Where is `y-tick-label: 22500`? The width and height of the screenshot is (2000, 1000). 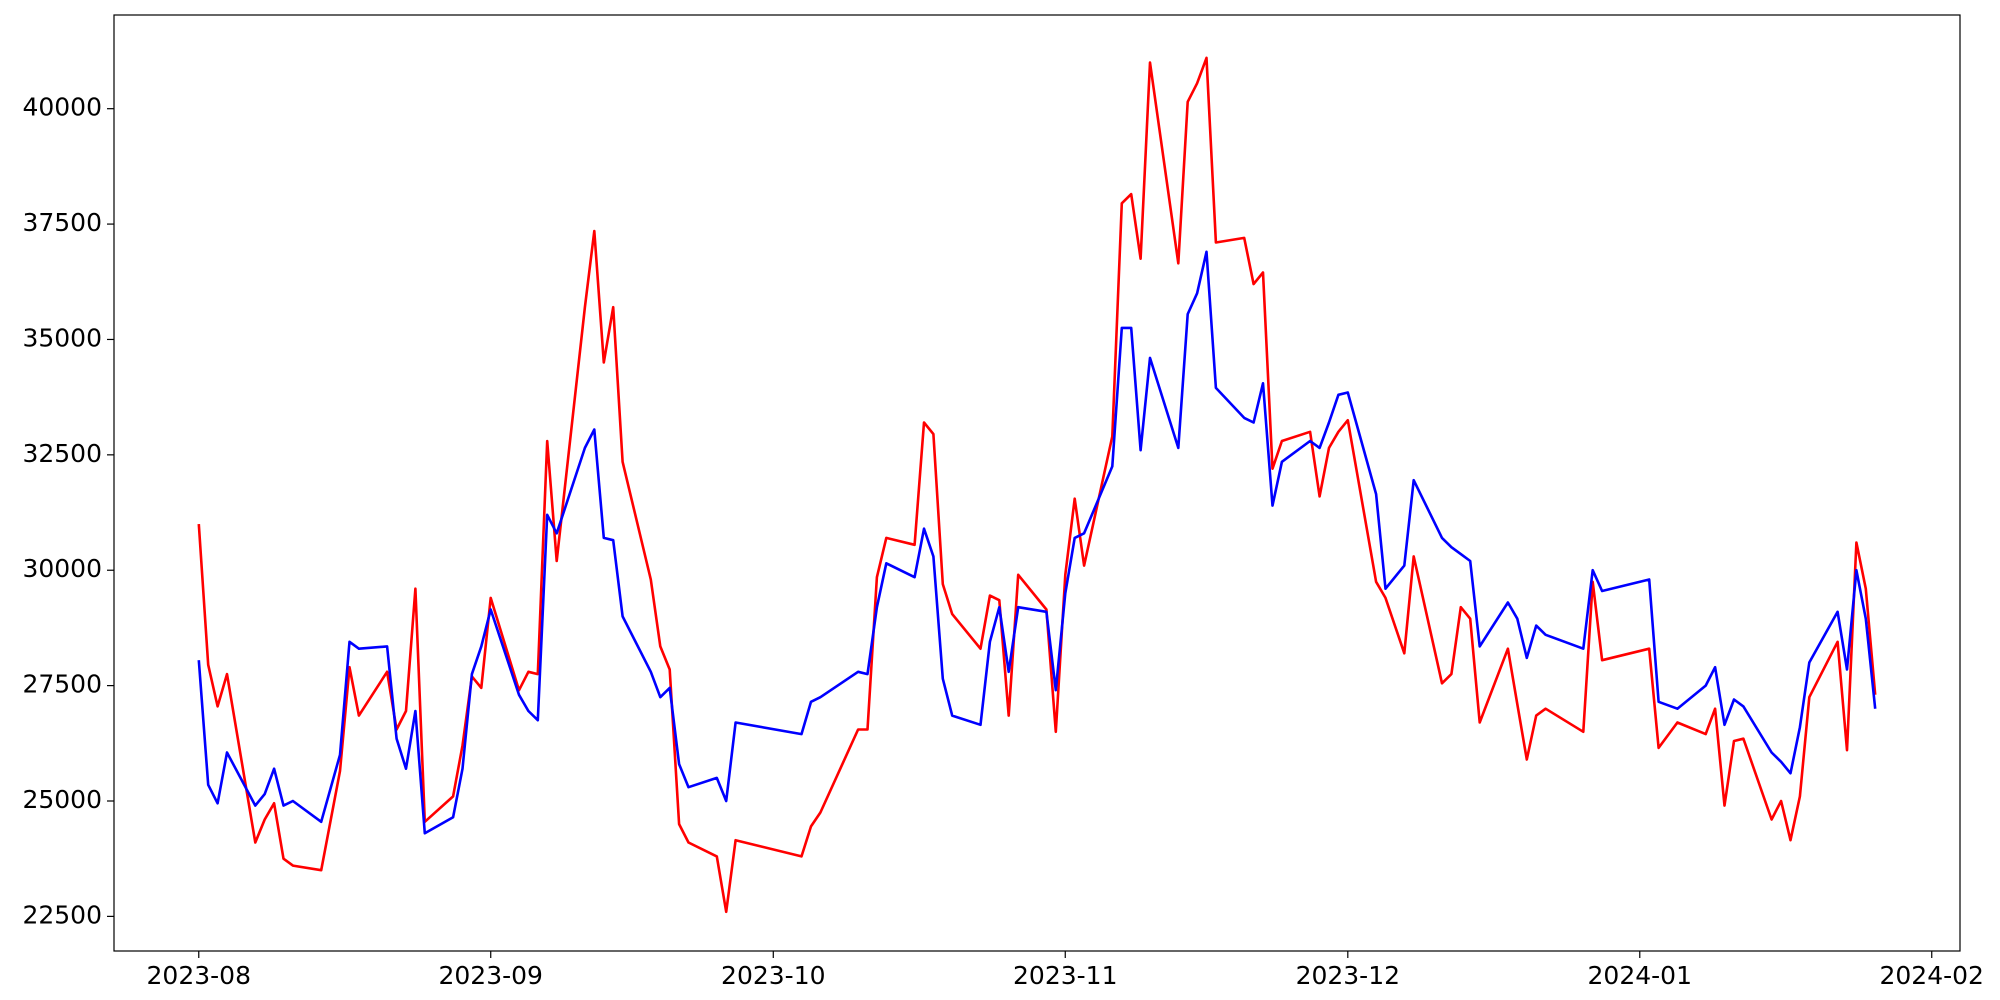
y-tick-label: 22500 is located at coordinates (62, 914).